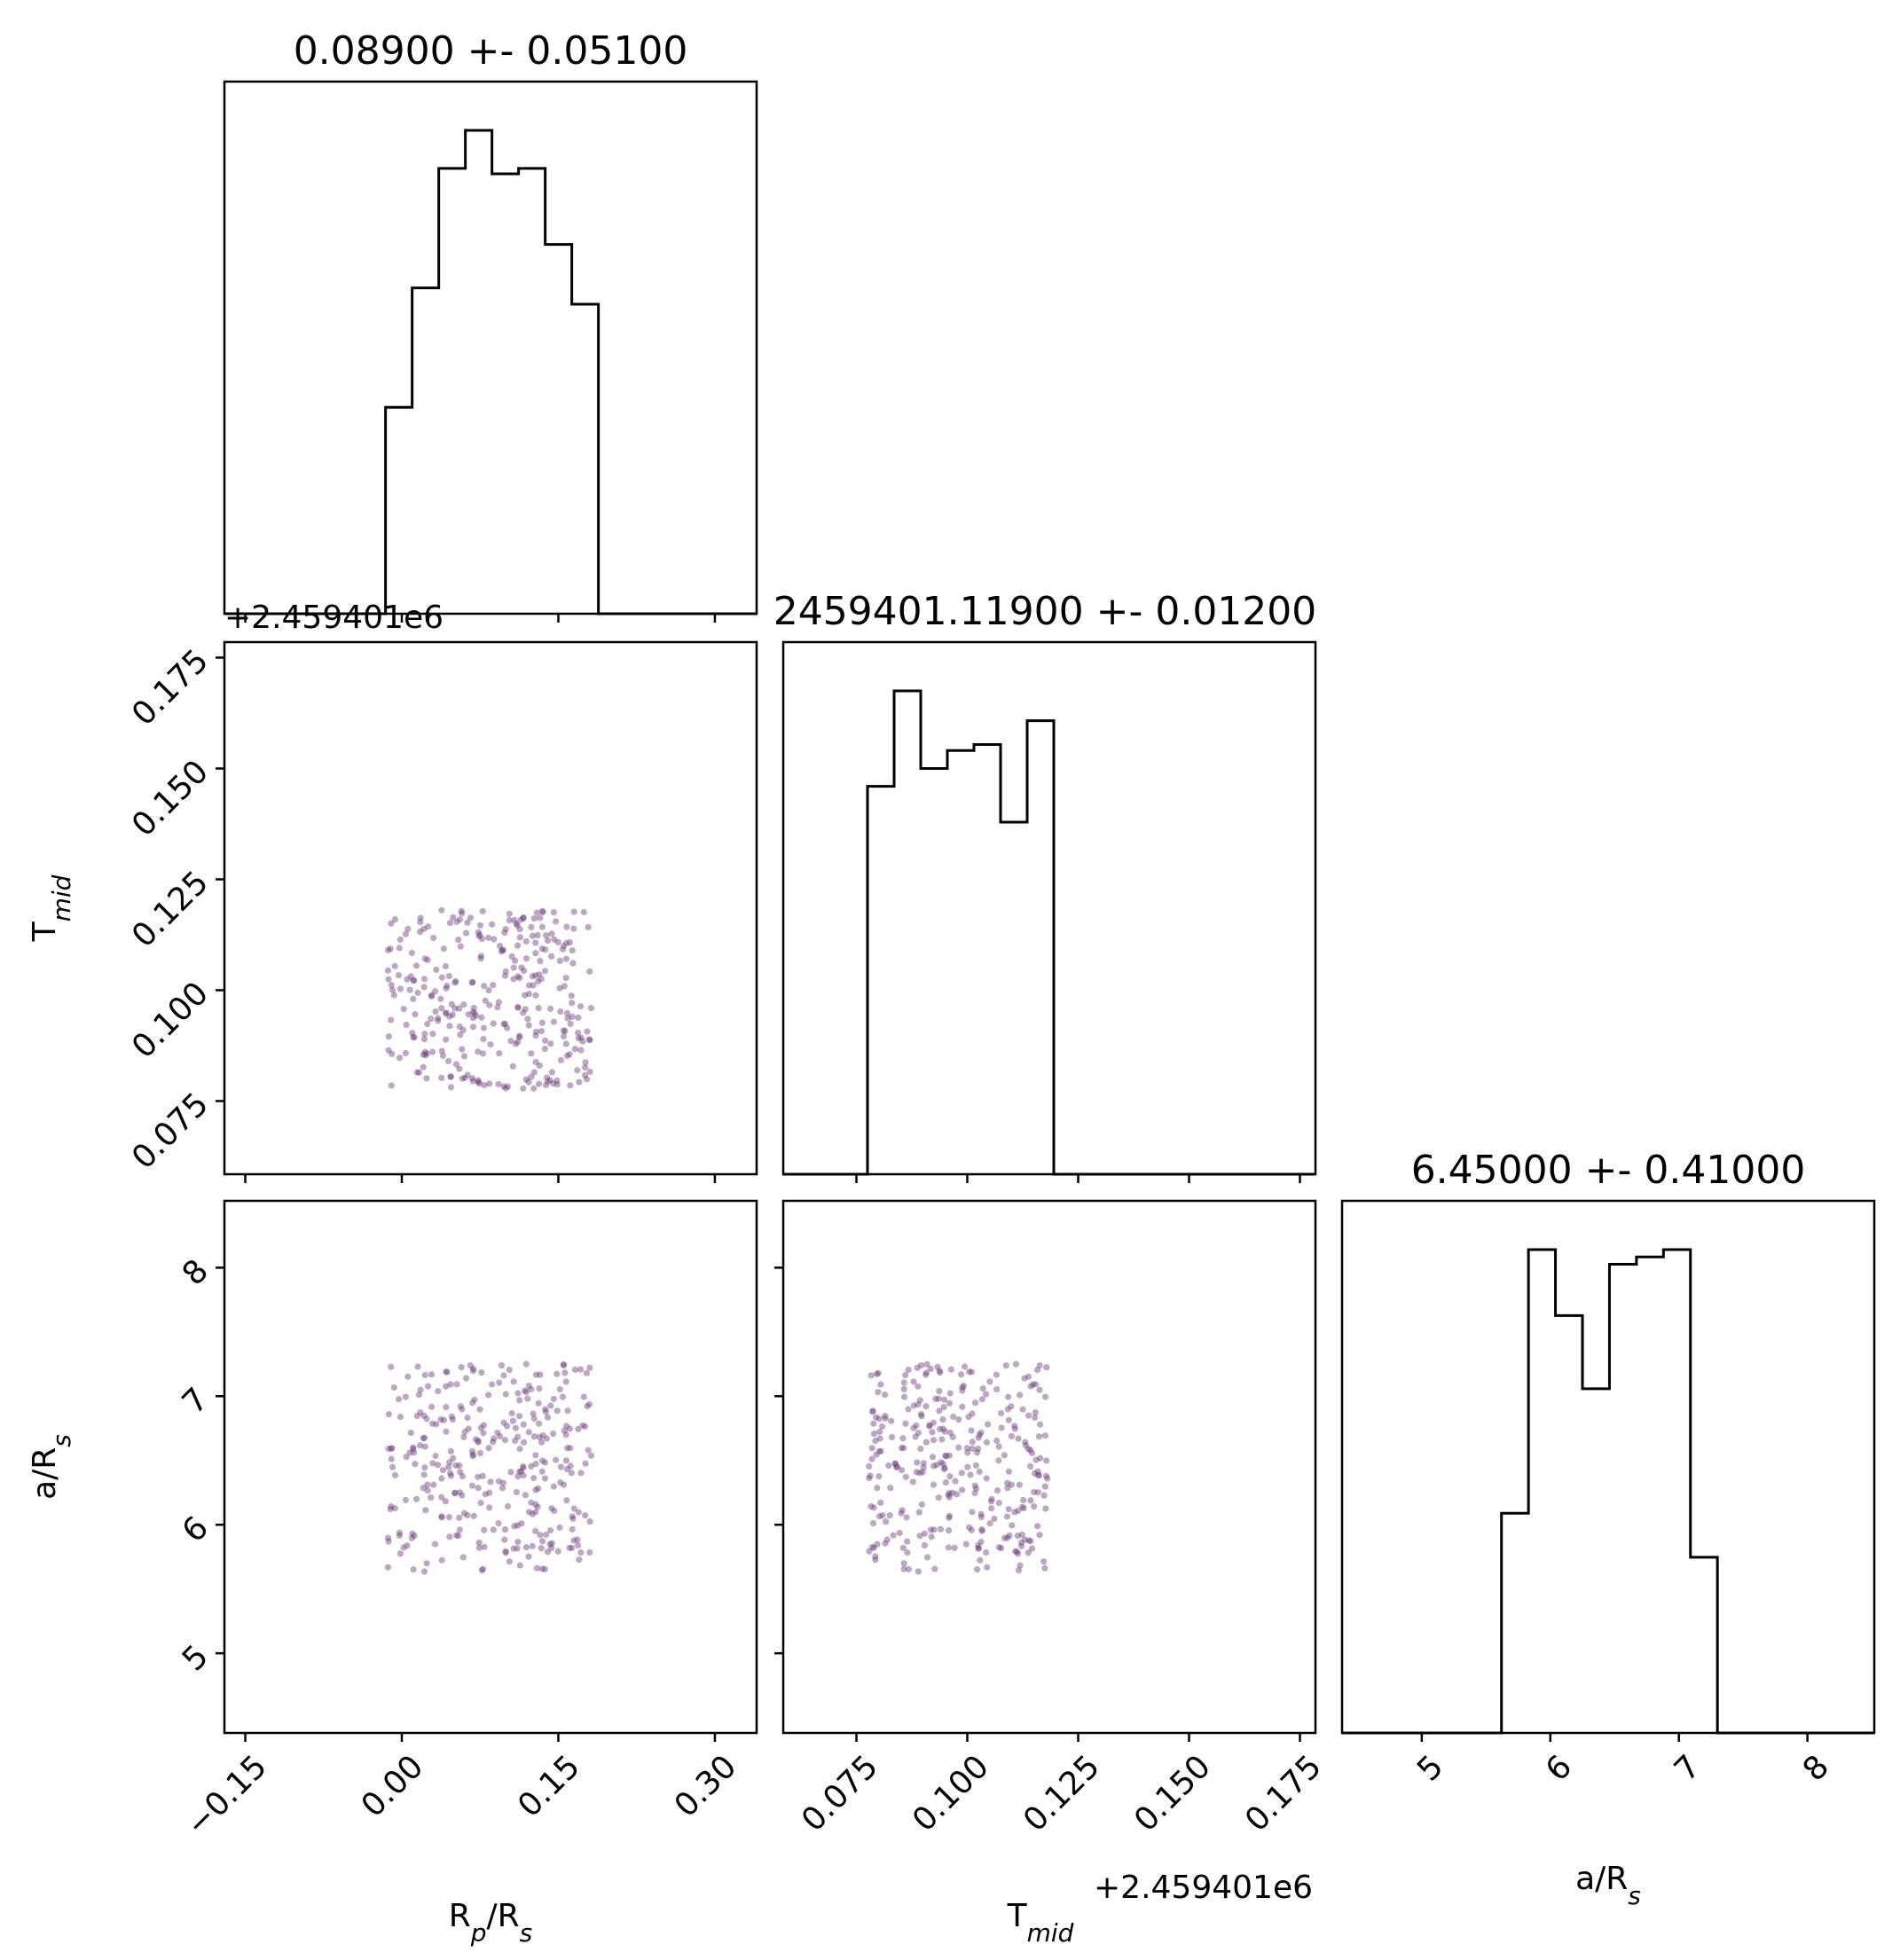  What do you see at coordinates (951, 1793) in the screenshot?
I see `x-tick-label: 0.100` at bounding box center [951, 1793].